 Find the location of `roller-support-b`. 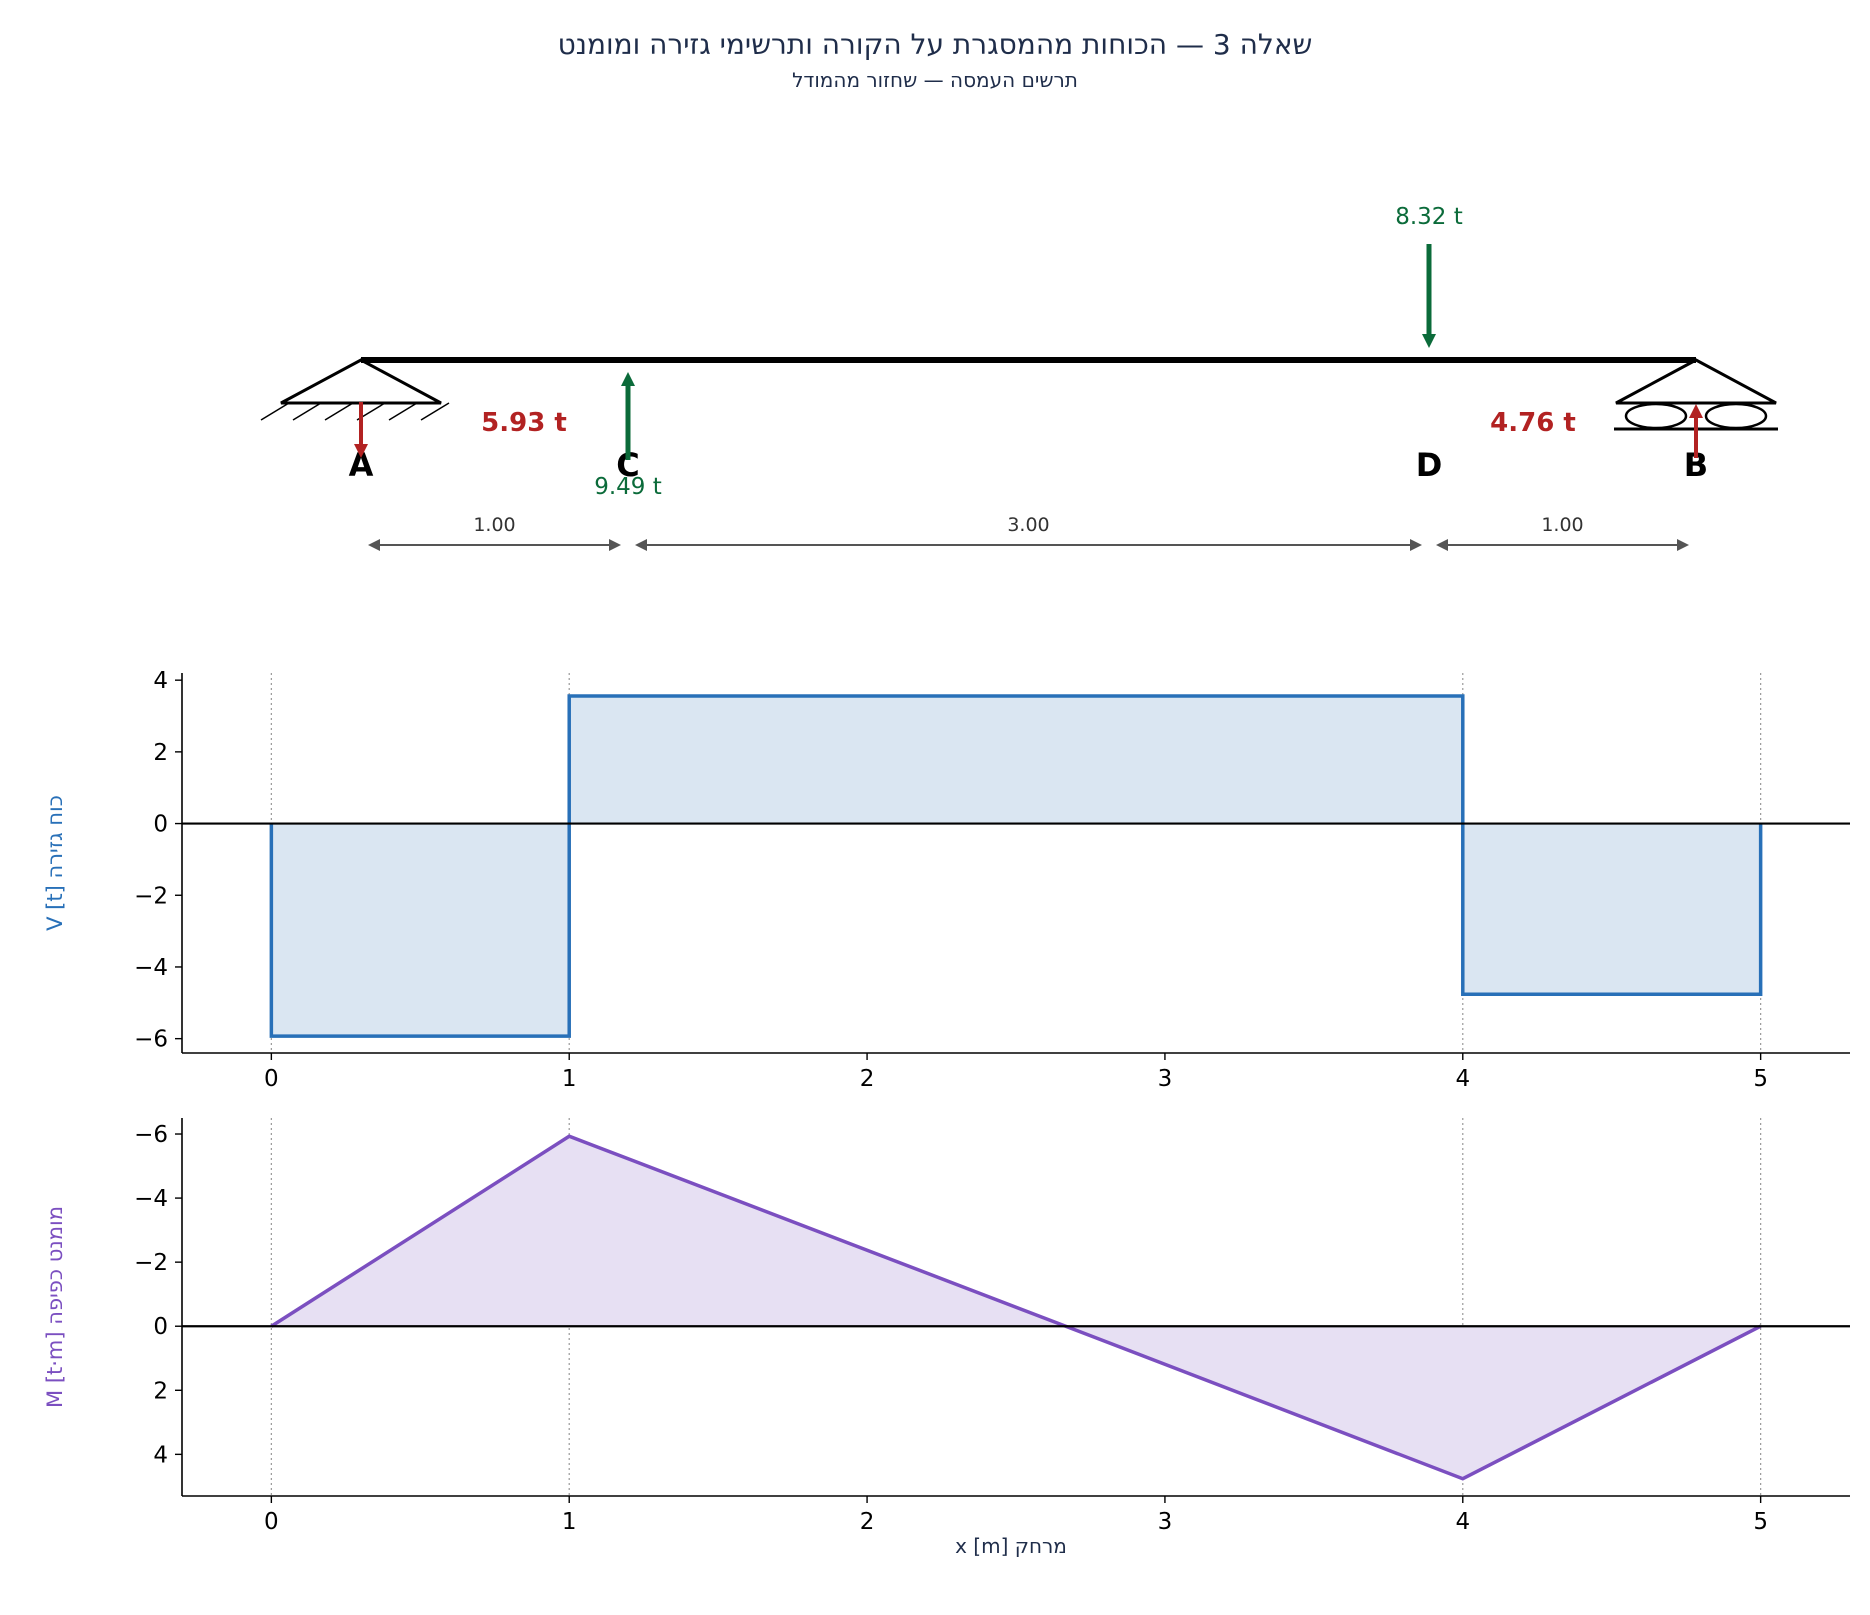

roller-support-b is located at coordinates (1696, 381).